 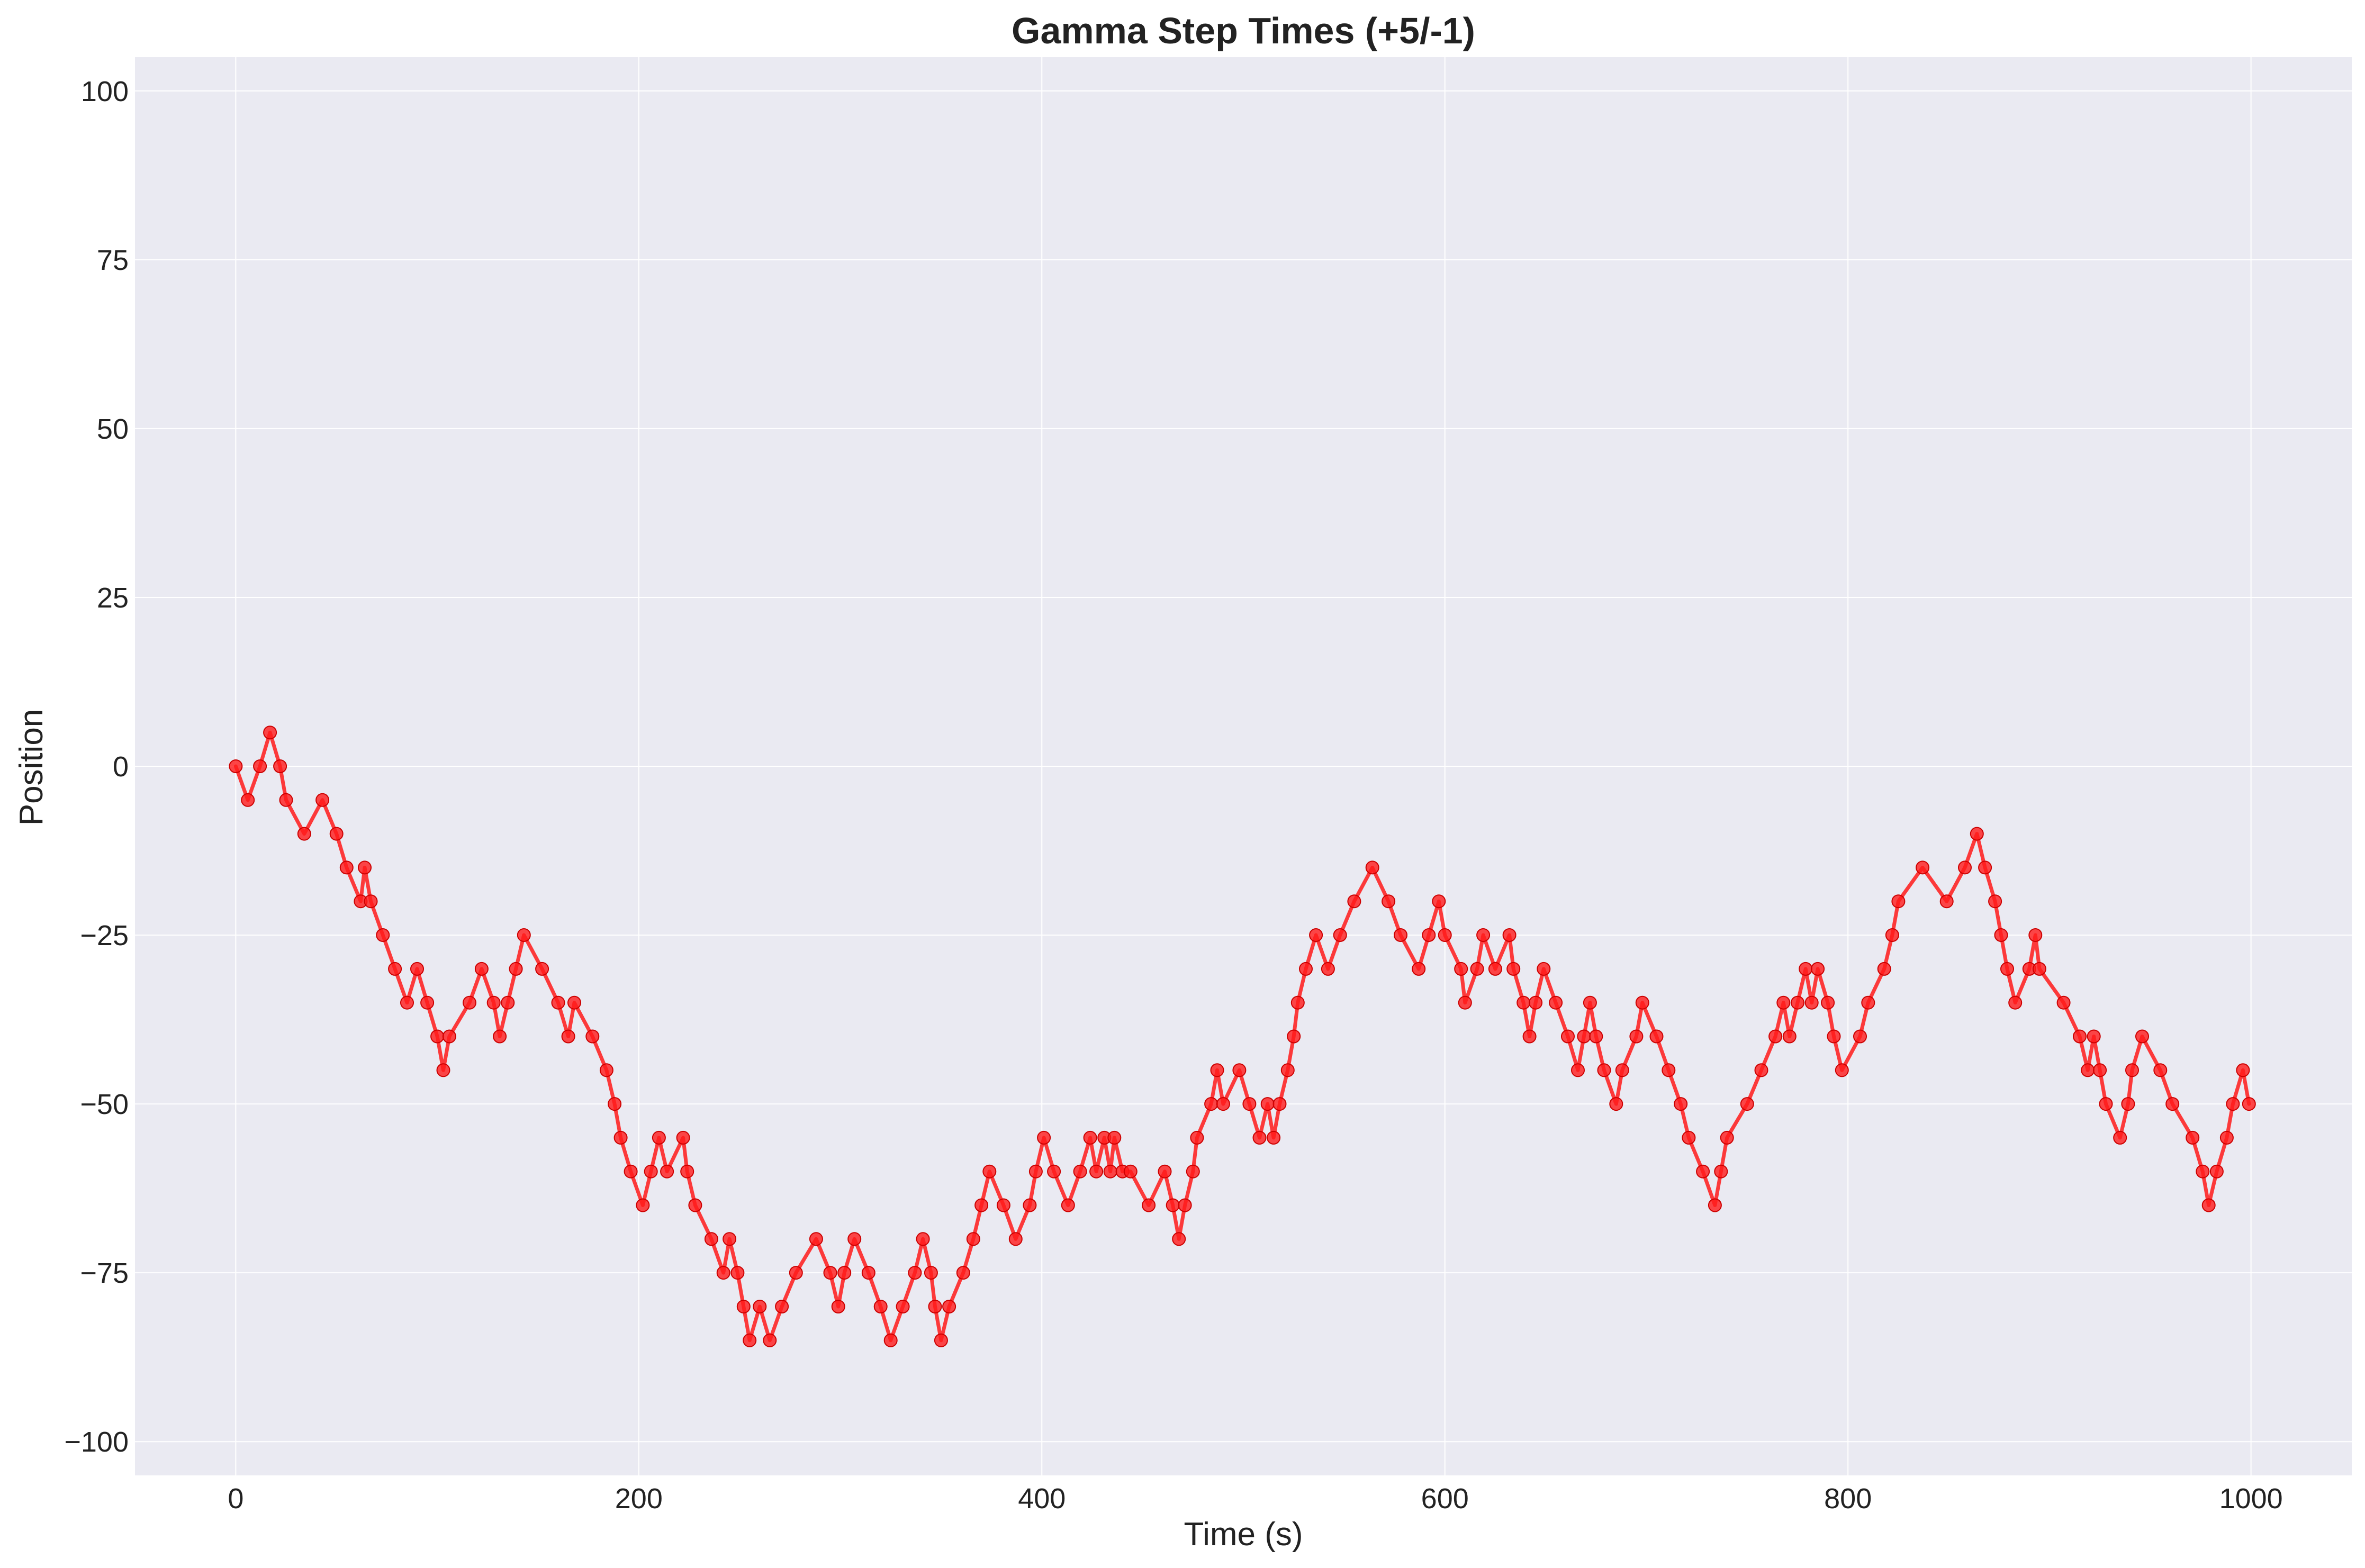 I want to click on chart-title: Gamma Step Times (+5/-1), so click(x=1243, y=30).